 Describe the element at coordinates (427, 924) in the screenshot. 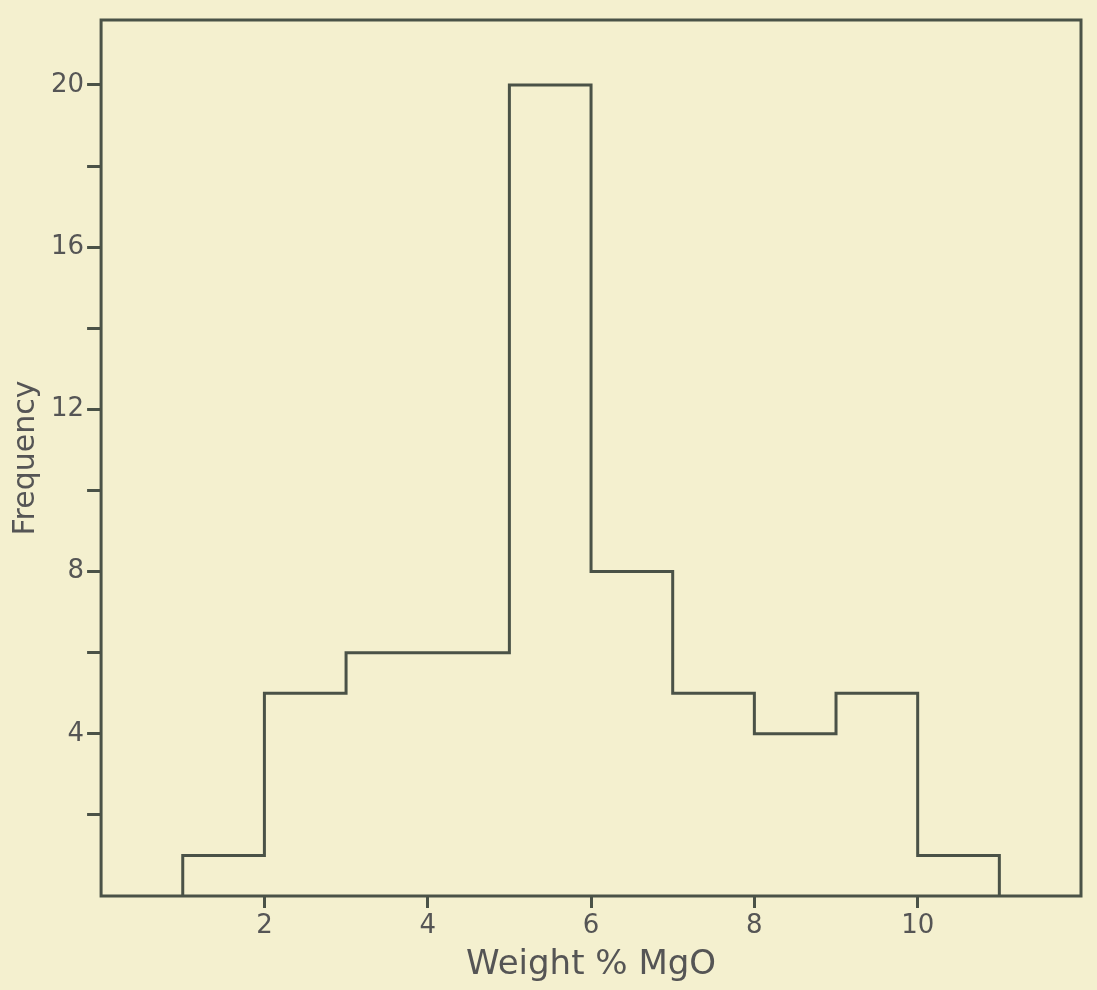

I see `x-tick-label: 4` at that location.